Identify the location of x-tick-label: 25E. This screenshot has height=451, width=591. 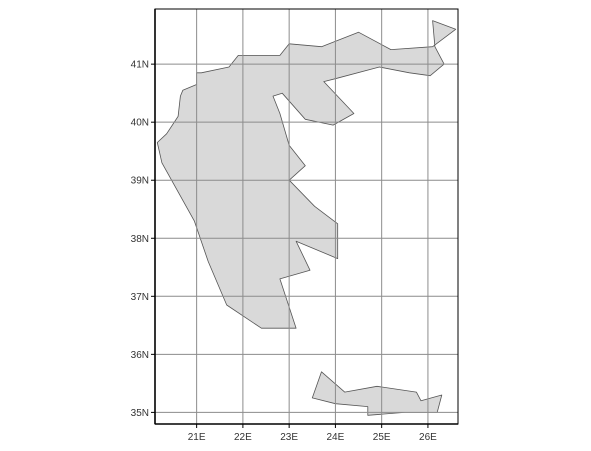
(382, 437).